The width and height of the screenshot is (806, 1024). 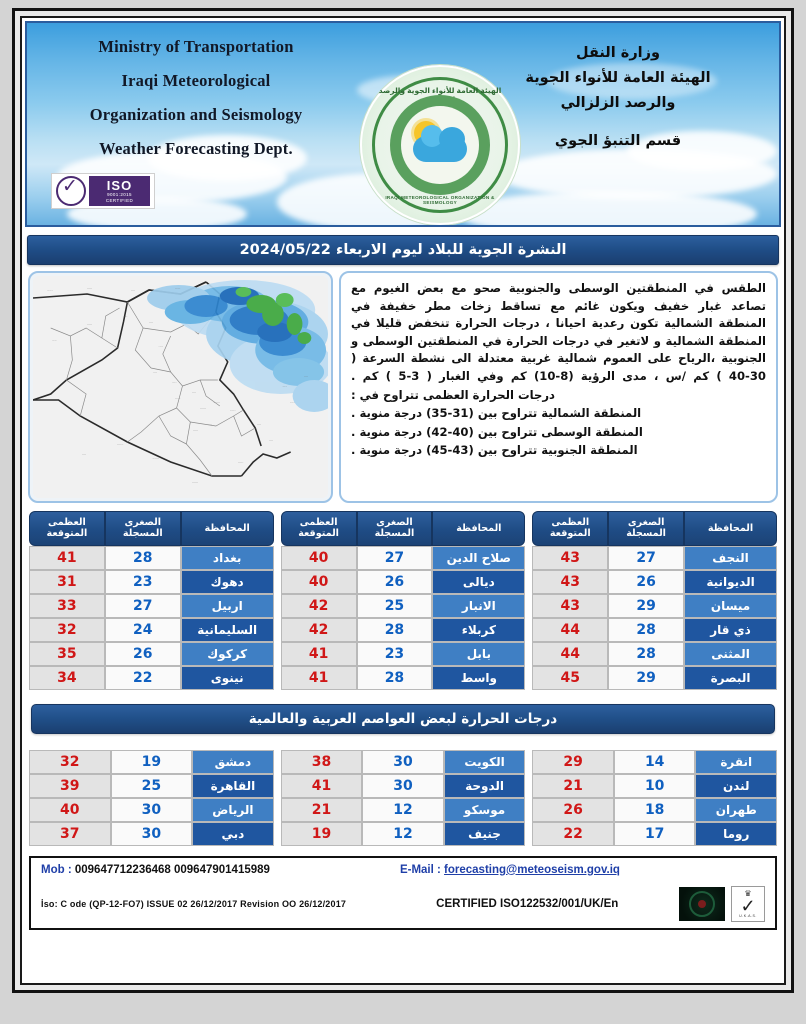 I want to click on table-row: القاهرة 25 39, so click(x=151, y=785).